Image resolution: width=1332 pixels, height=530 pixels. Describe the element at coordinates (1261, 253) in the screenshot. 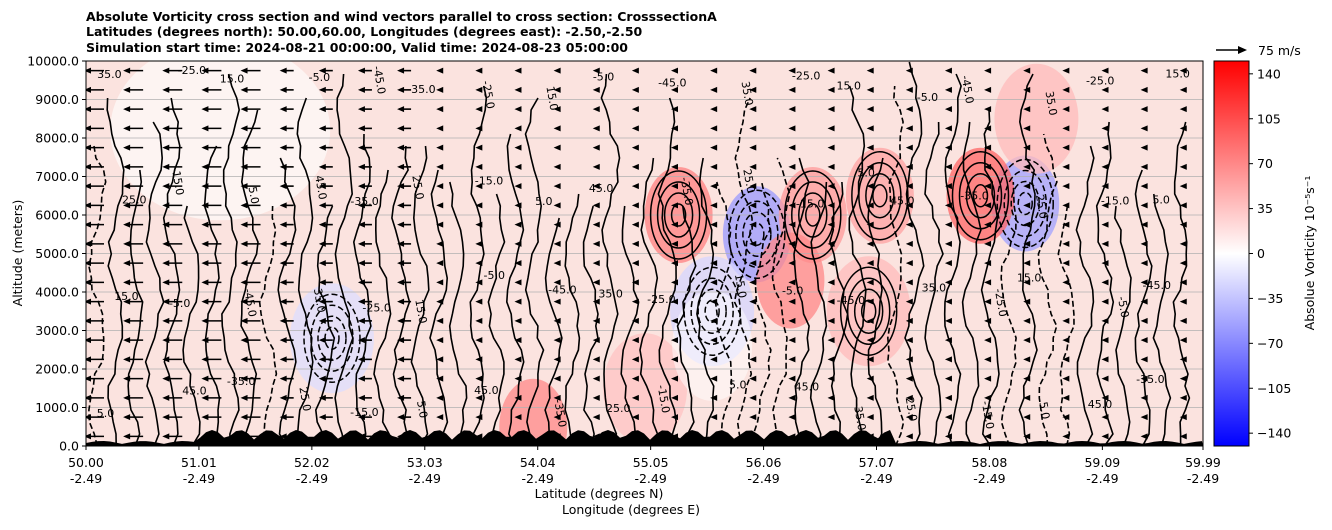

I see `colorbar-tick-label: 0` at that location.